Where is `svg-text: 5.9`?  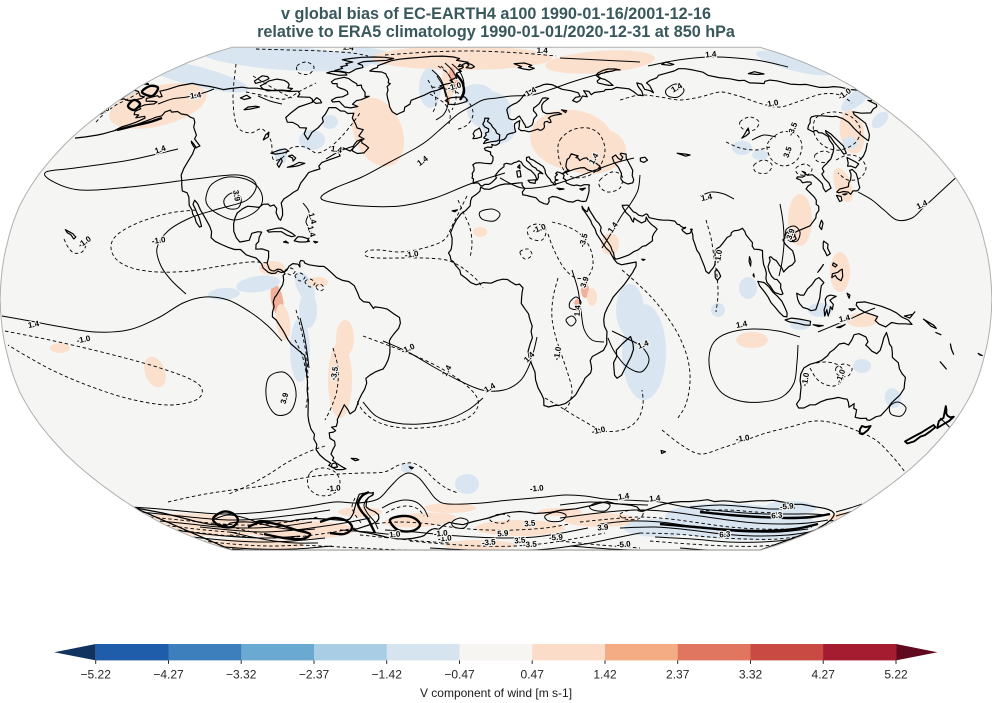
svg-text: 5.9 is located at coordinates (503, 533).